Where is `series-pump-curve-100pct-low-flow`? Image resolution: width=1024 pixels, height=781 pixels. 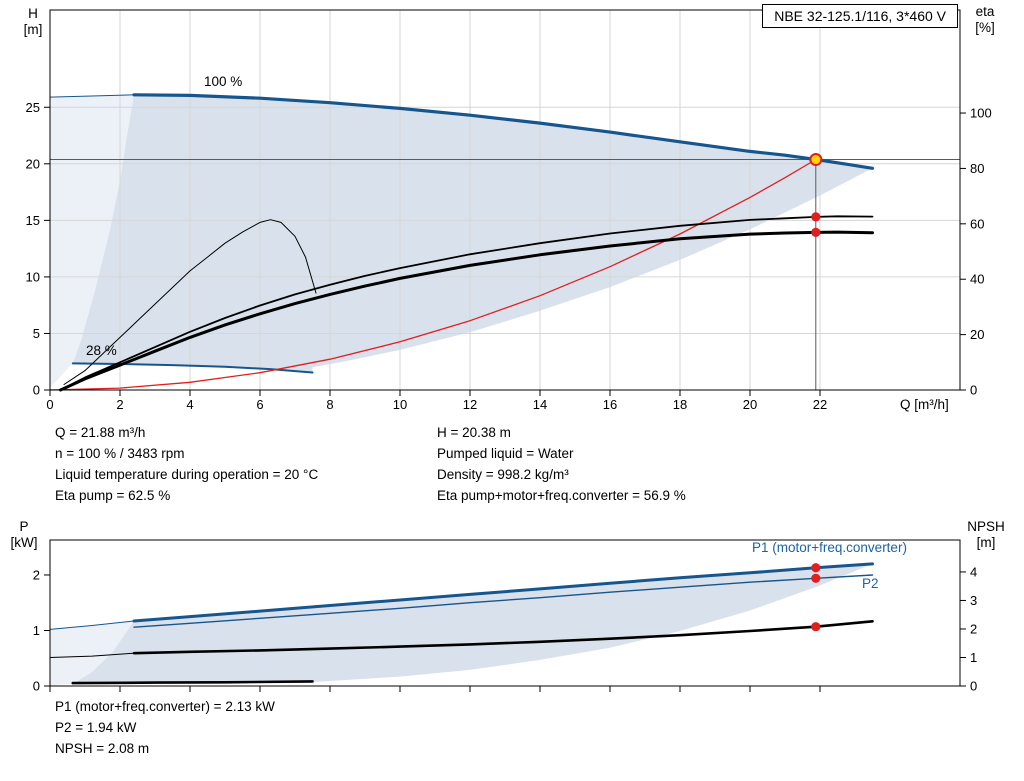 series-pump-curve-100pct-low-flow is located at coordinates (92, 96).